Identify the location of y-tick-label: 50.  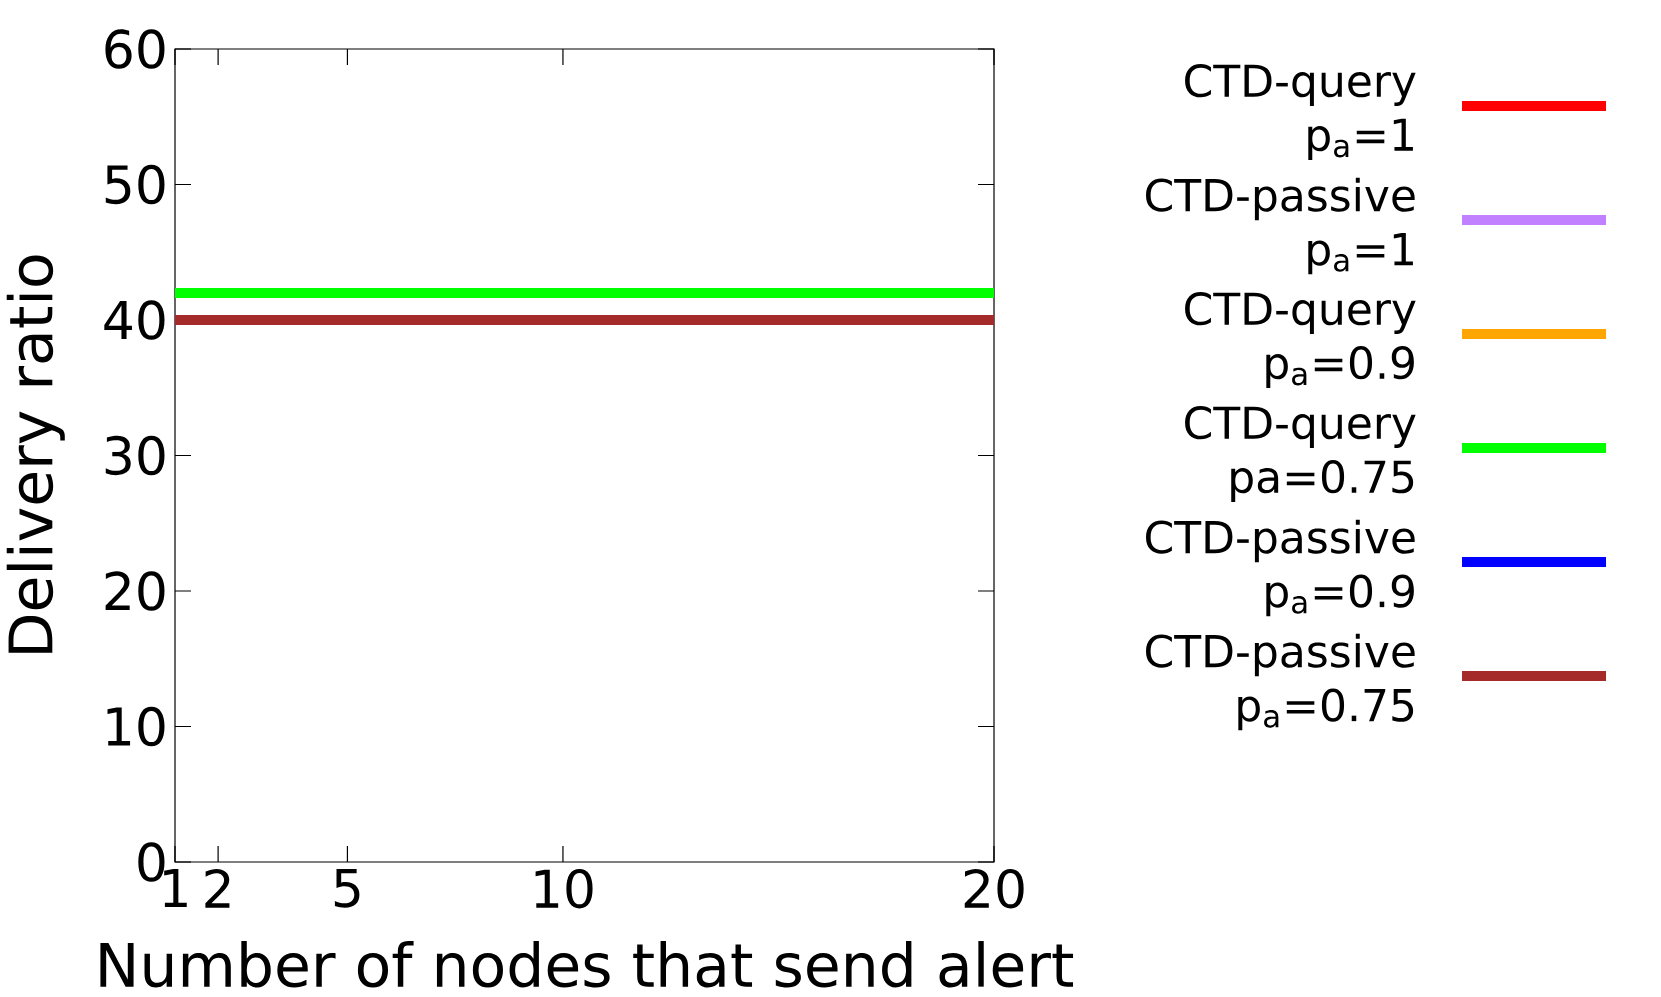
(135, 184).